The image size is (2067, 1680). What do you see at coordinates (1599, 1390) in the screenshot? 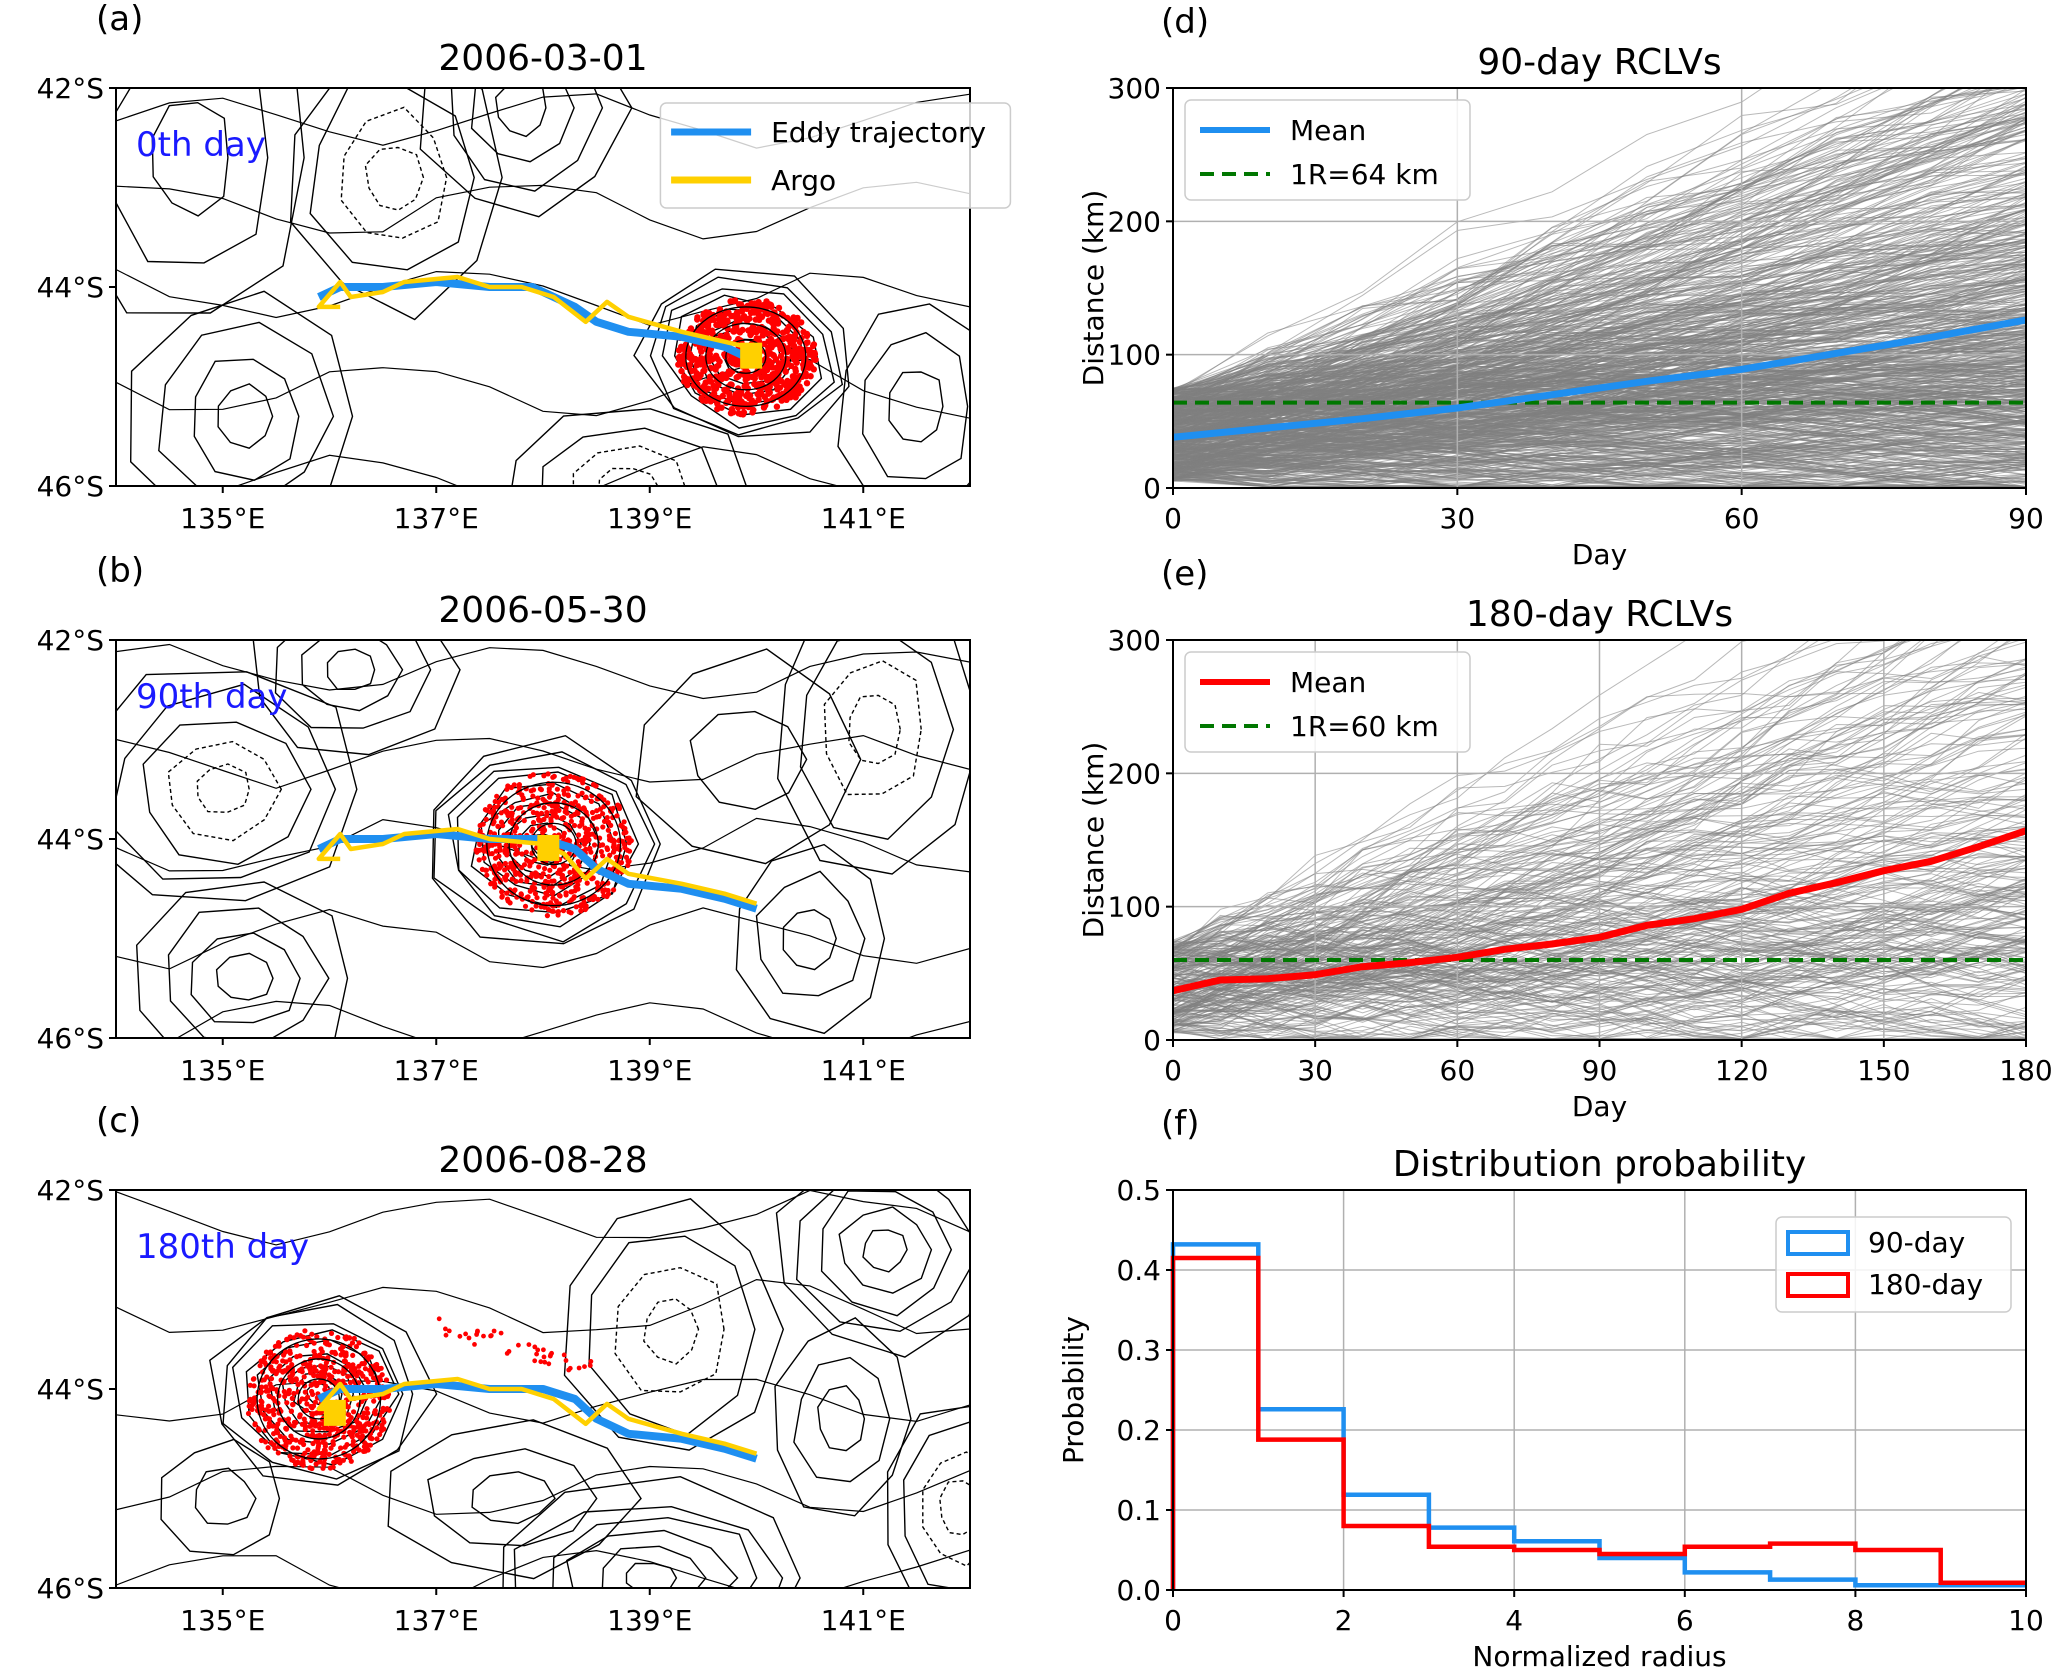
I see `axes-frame` at bounding box center [1599, 1390].